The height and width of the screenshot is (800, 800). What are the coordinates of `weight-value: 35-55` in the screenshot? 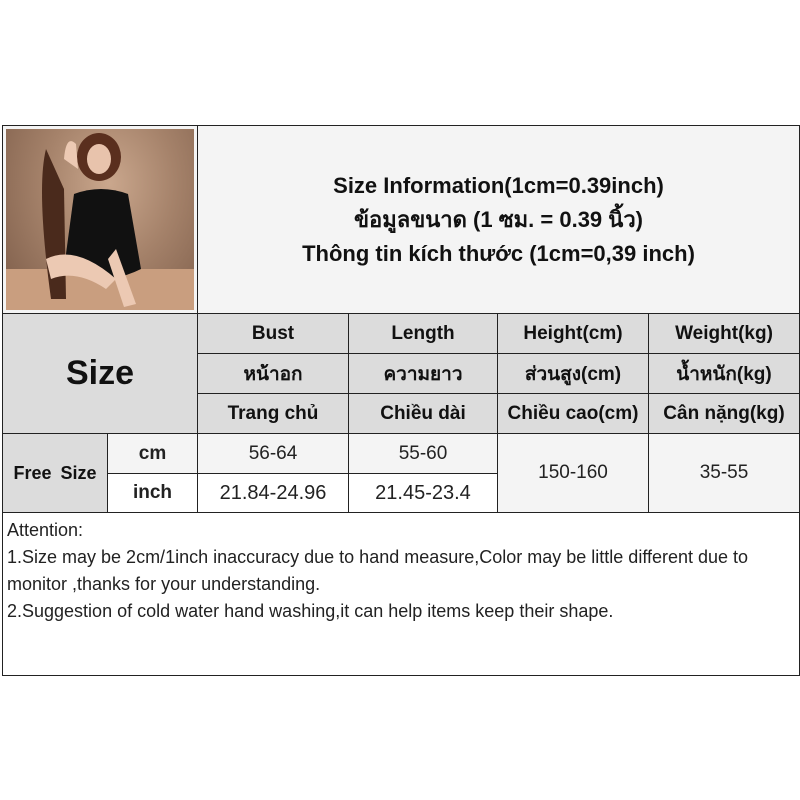 It's located at (724, 473).